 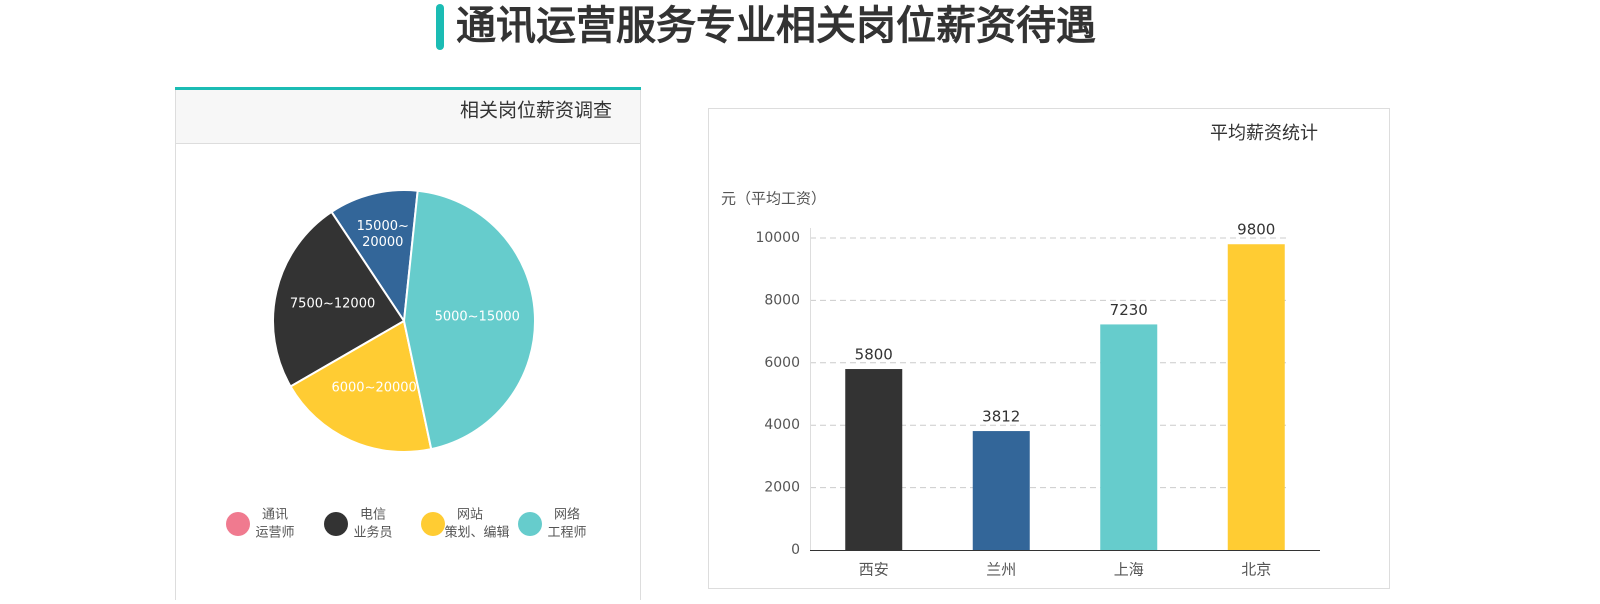 What do you see at coordinates (372, 533) in the screenshot?
I see `legend-label: 业务员` at bounding box center [372, 533].